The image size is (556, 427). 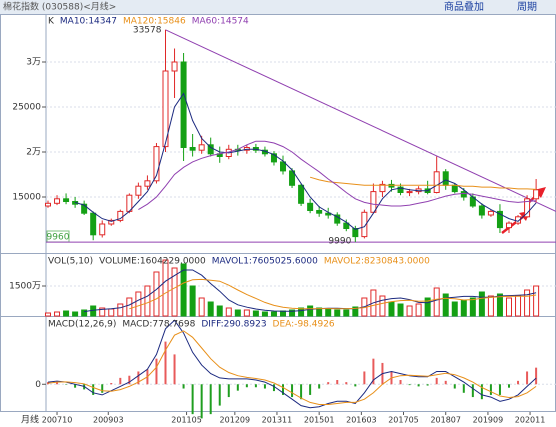 What do you see at coordinates (377, 262) in the screenshot?
I see `legend-entry: MAVOL2:8230843.0000` at bounding box center [377, 262].